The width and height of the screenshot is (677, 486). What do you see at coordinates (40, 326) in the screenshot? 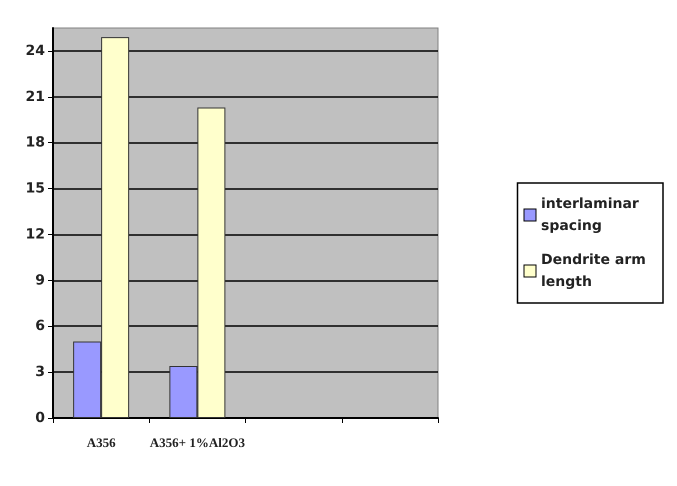
I see `y-tick-label: 6` at bounding box center [40, 326].